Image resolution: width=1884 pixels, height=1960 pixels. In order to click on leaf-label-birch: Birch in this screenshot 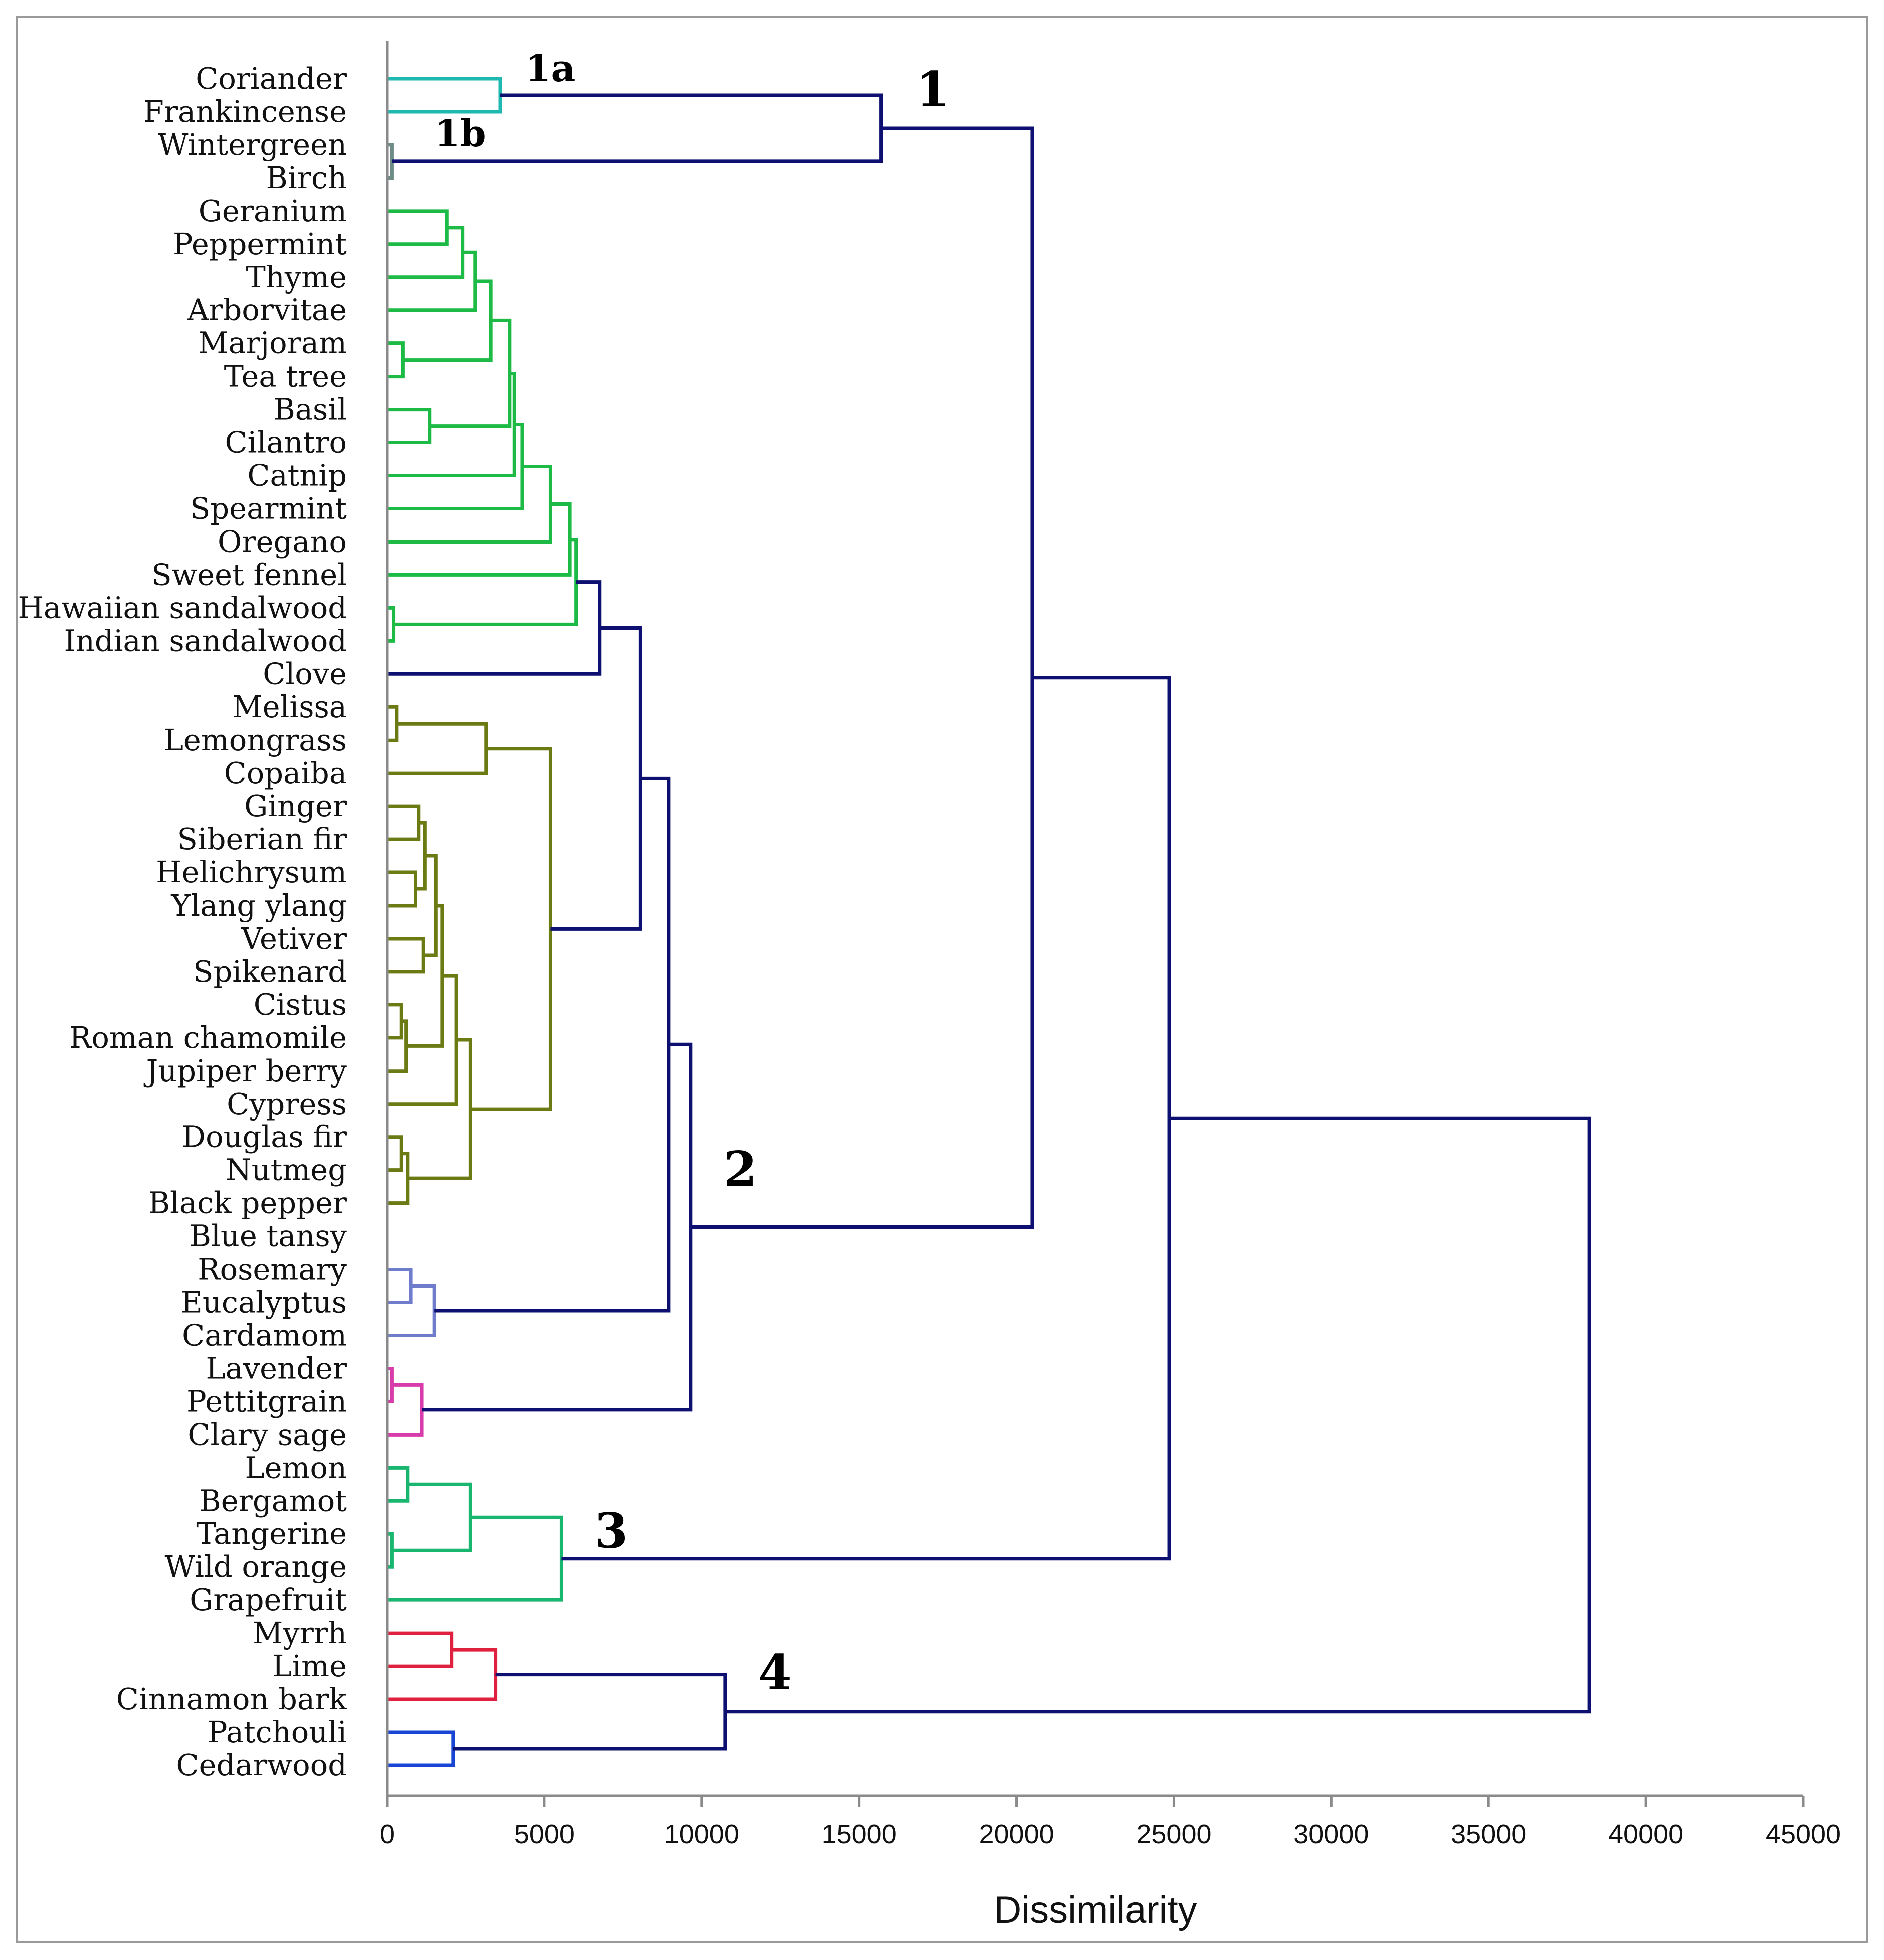, I will do `click(306, 177)`.